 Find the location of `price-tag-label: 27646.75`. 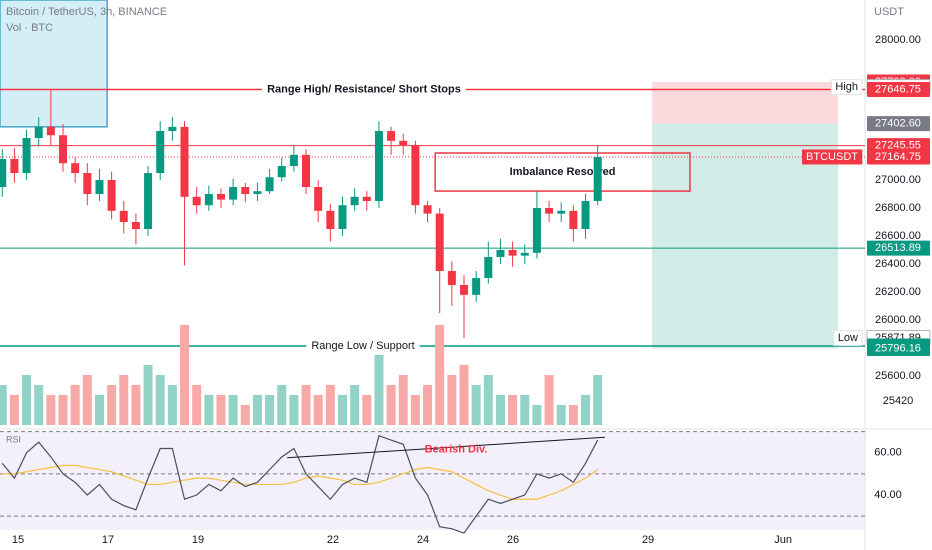

price-tag-label: 27646.75 is located at coordinates (898, 89).